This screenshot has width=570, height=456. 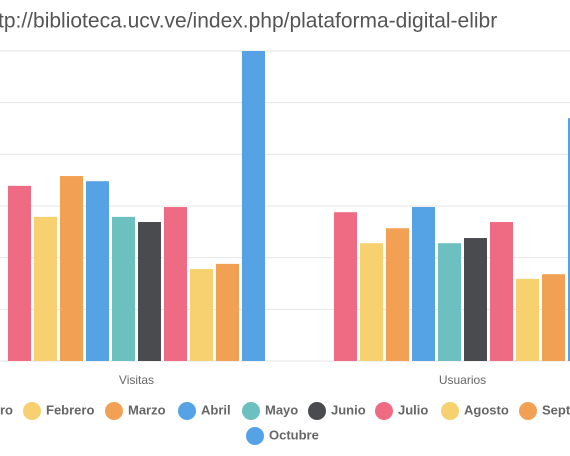 What do you see at coordinates (6, 409) in the screenshot?
I see `legend-label: ro` at bounding box center [6, 409].